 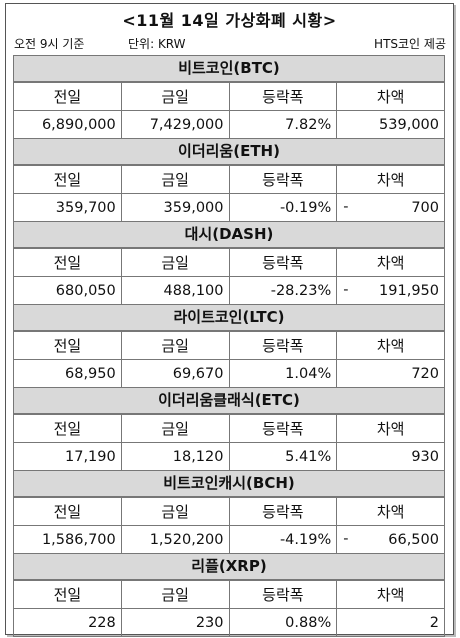 I want to click on value-row: 228 230 0.88% 2, so click(x=229, y=622).